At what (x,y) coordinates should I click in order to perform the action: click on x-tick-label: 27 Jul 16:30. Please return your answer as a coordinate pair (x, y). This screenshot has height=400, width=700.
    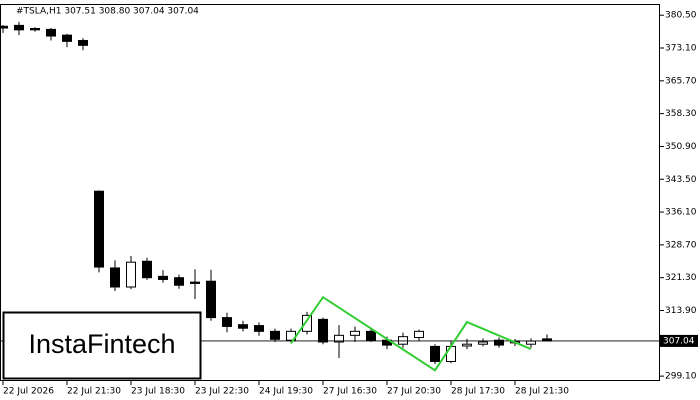
    Looking at the image, I should click on (350, 392).